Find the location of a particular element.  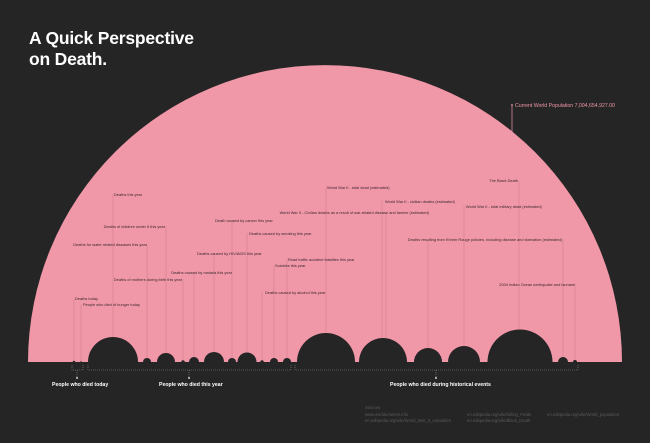

source-link: en.wikipedia.org/wiki/World_population is located at coordinates (583, 414).